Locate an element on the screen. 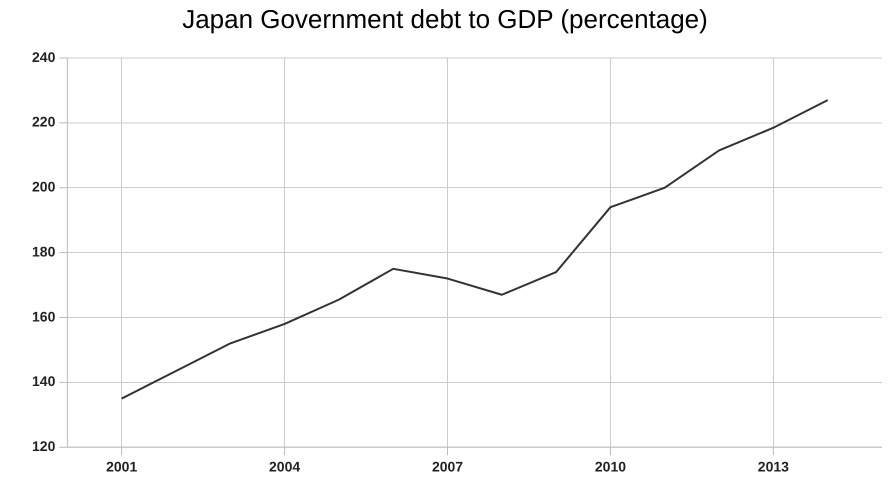  x-tick-label: 2007 is located at coordinates (448, 466).